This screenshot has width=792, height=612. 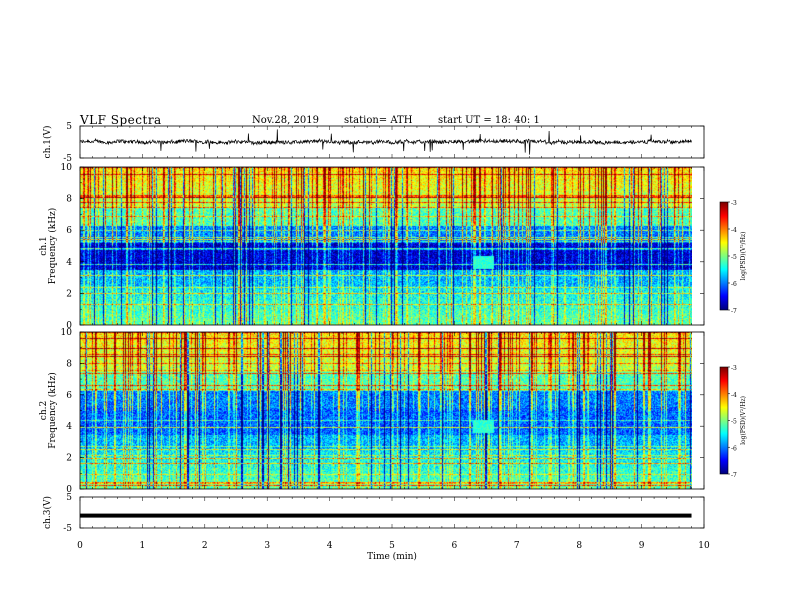 What do you see at coordinates (69, 326) in the screenshot?
I see `ch1-spectrogram-ytick-label: 0` at bounding box center [69, 326].